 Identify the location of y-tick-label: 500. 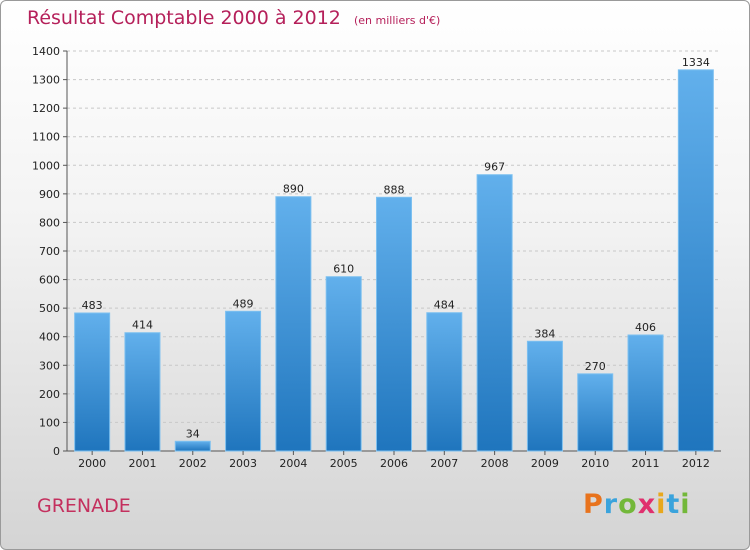
(49, 308).